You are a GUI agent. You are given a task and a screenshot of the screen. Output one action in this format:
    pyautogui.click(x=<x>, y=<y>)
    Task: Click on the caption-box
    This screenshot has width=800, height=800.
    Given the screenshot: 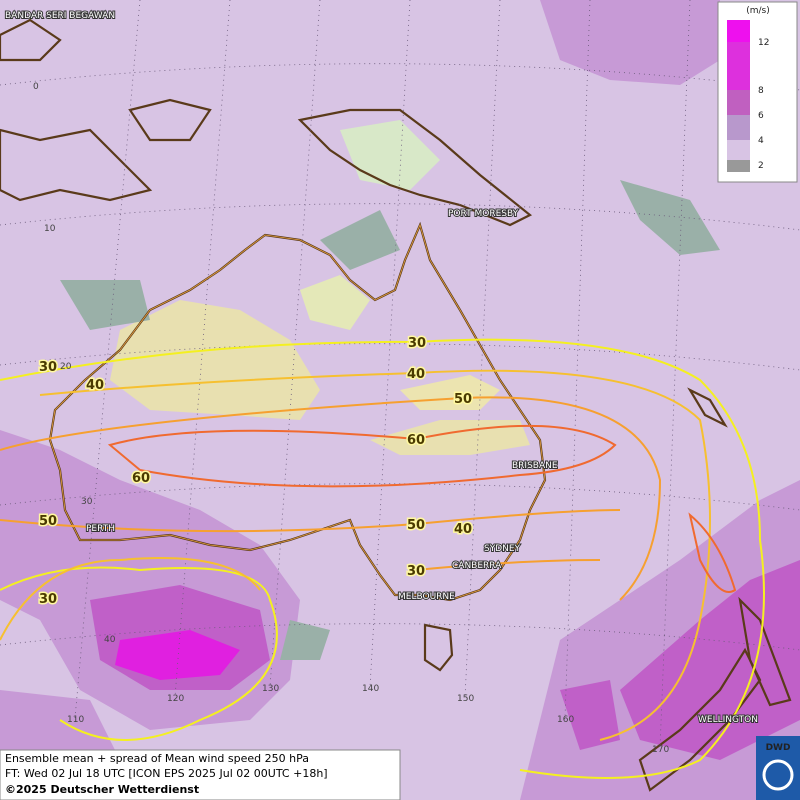 What is the action you would take?
    pyautogui.click(x=200, y=774)
    